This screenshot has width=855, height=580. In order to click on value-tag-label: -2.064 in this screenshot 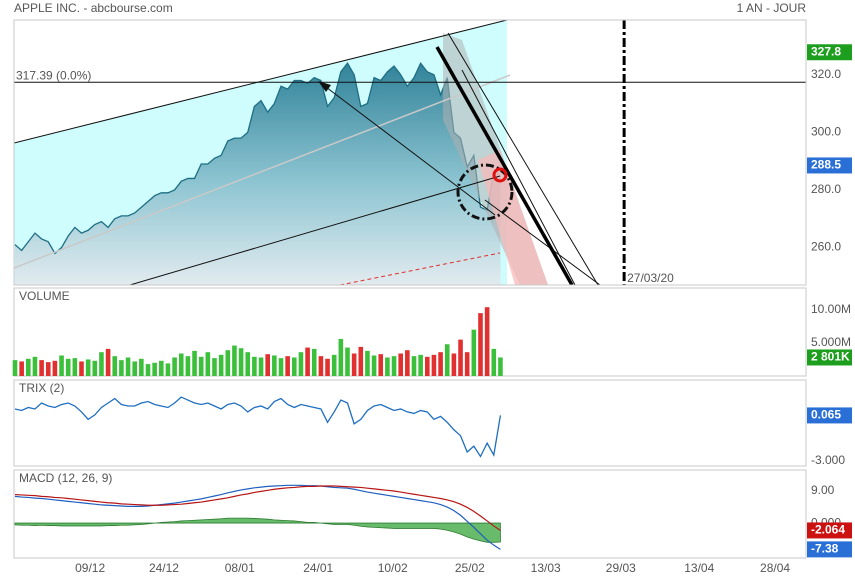, I will do `click(828, 530)`.